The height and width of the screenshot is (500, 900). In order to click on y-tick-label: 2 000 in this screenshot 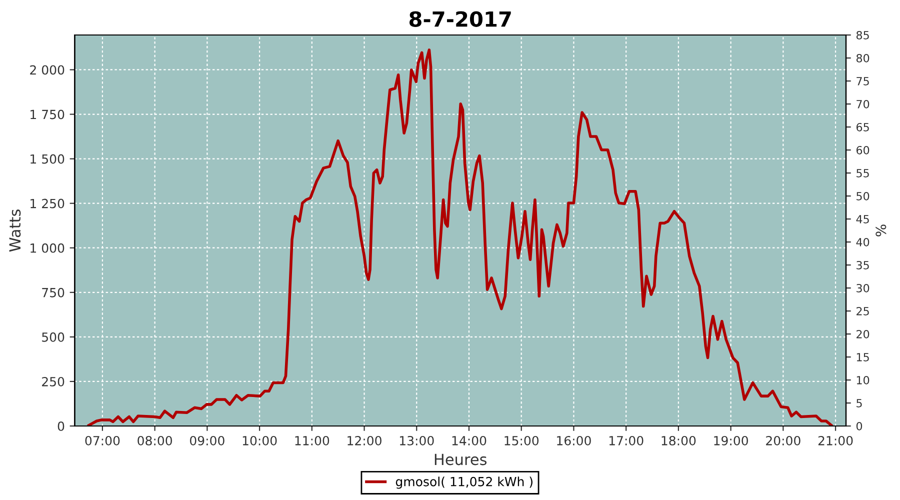, I will do `click(47, 70)`.